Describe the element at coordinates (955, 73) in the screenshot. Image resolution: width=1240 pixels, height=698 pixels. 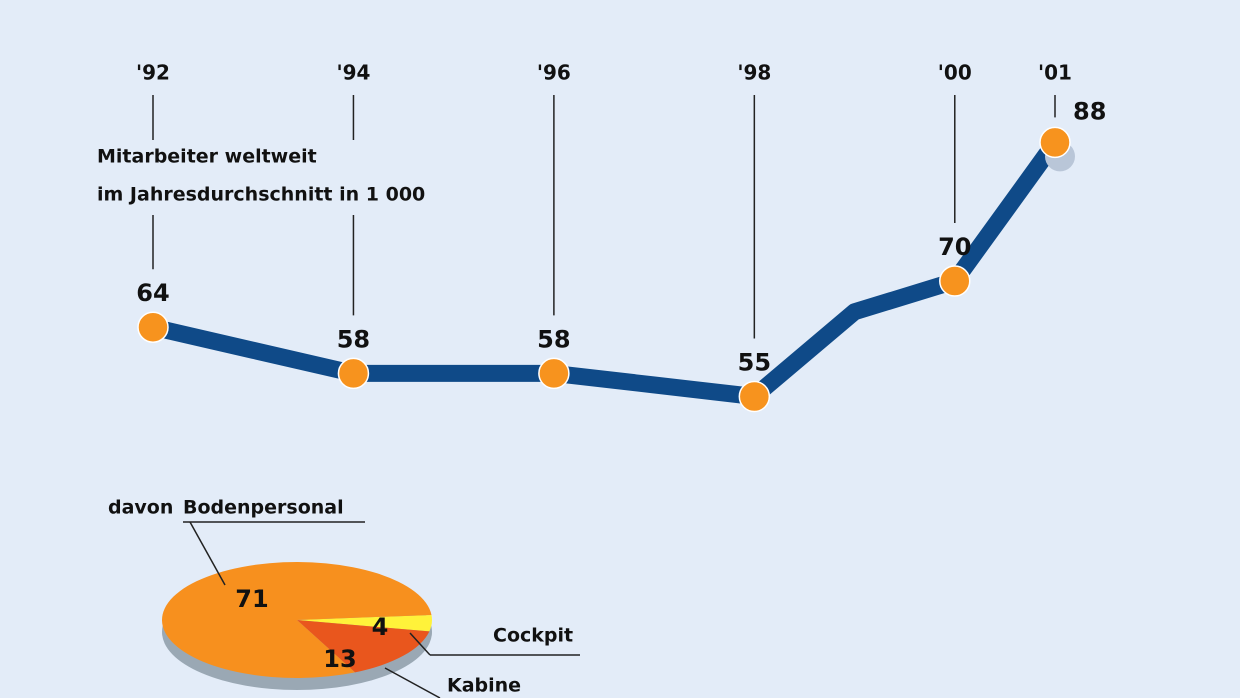
I see `x-tick-label: '00` at that location.